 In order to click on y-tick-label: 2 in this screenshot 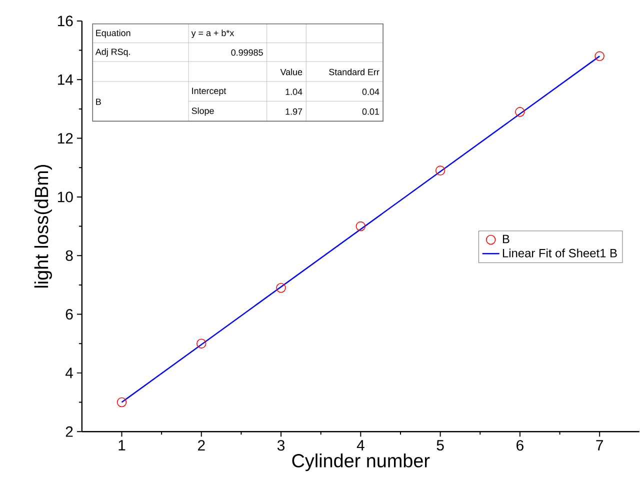, I will do `click(69, 432)`.